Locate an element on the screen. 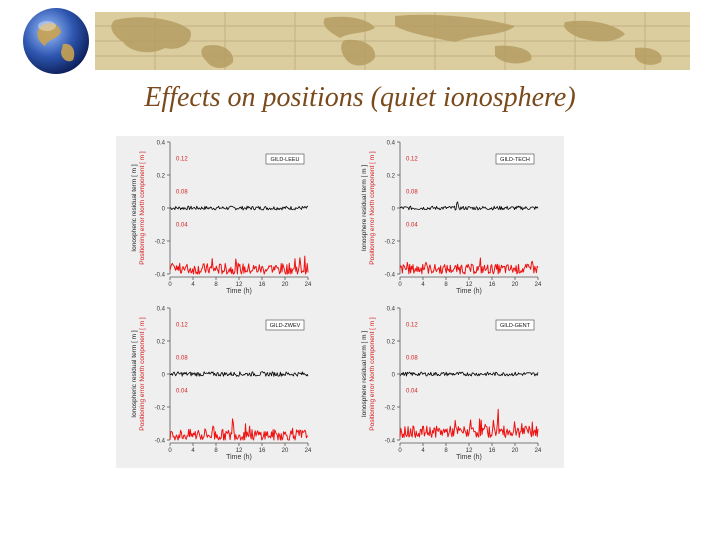 This screenshot has height=540, width=720. station-label: GILD-LEEU is located at coordinates (284, 160).